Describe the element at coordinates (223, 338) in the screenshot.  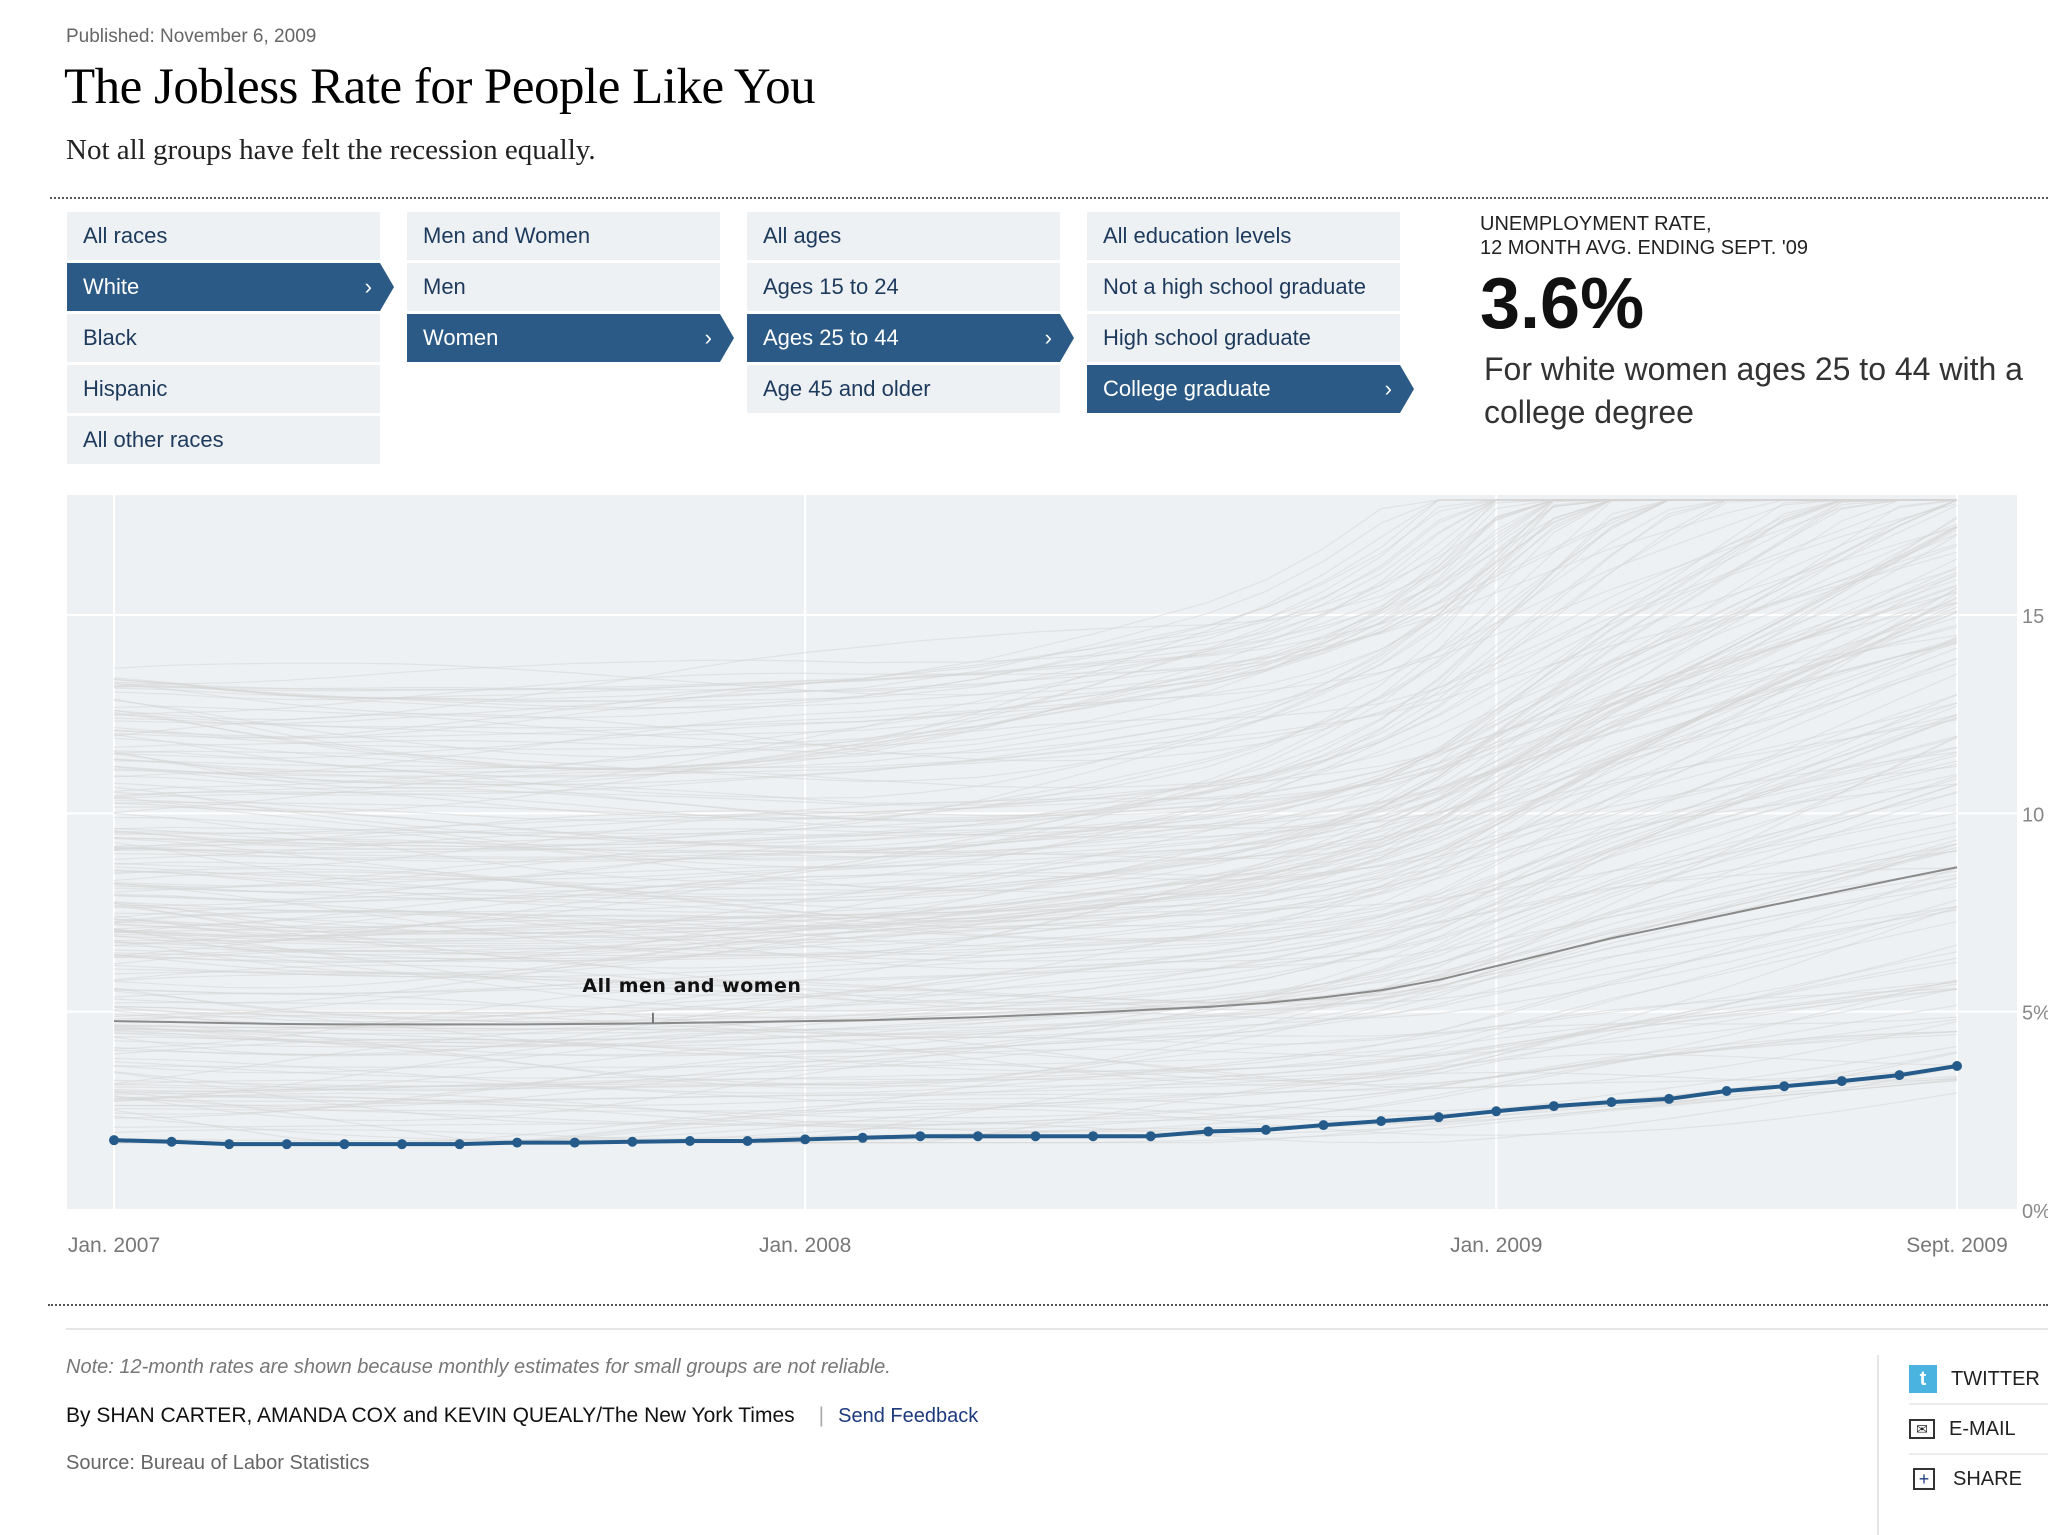
I see `filter-option-race-black: Black` at that location.